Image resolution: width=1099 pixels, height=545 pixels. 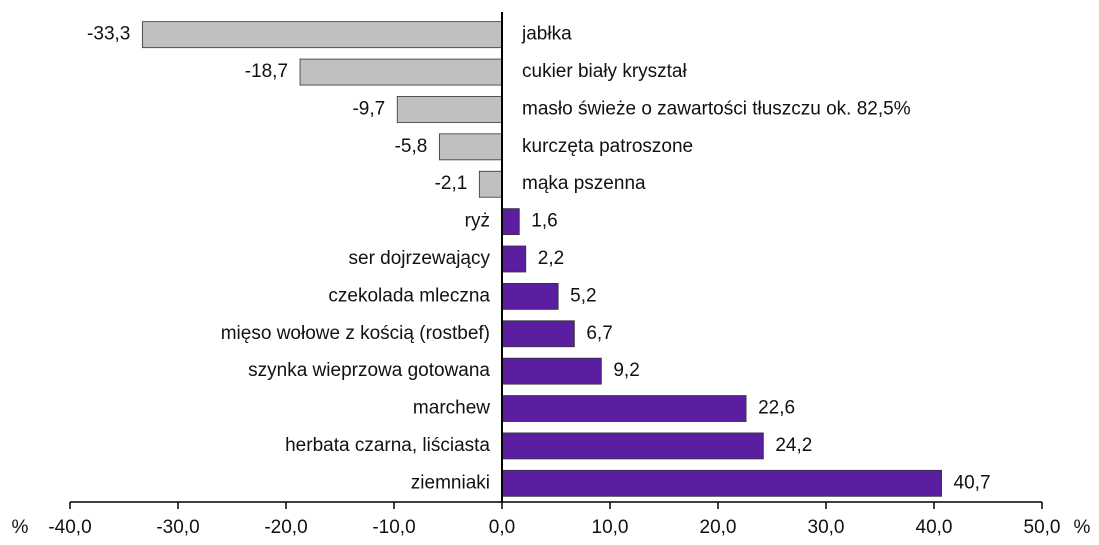 I want to click on x-tick-label: -20,0, so click(x=285, y=527).